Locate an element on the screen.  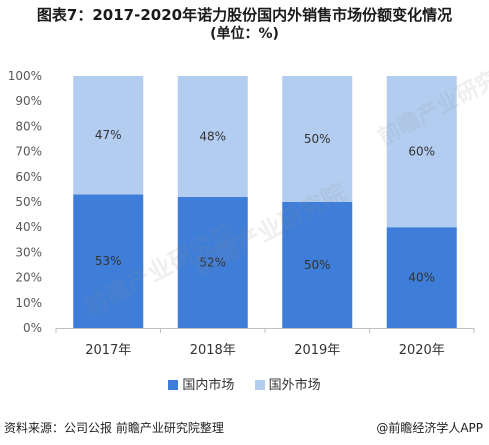
legend-swatch-domestic is located at coordinates (173, 385).